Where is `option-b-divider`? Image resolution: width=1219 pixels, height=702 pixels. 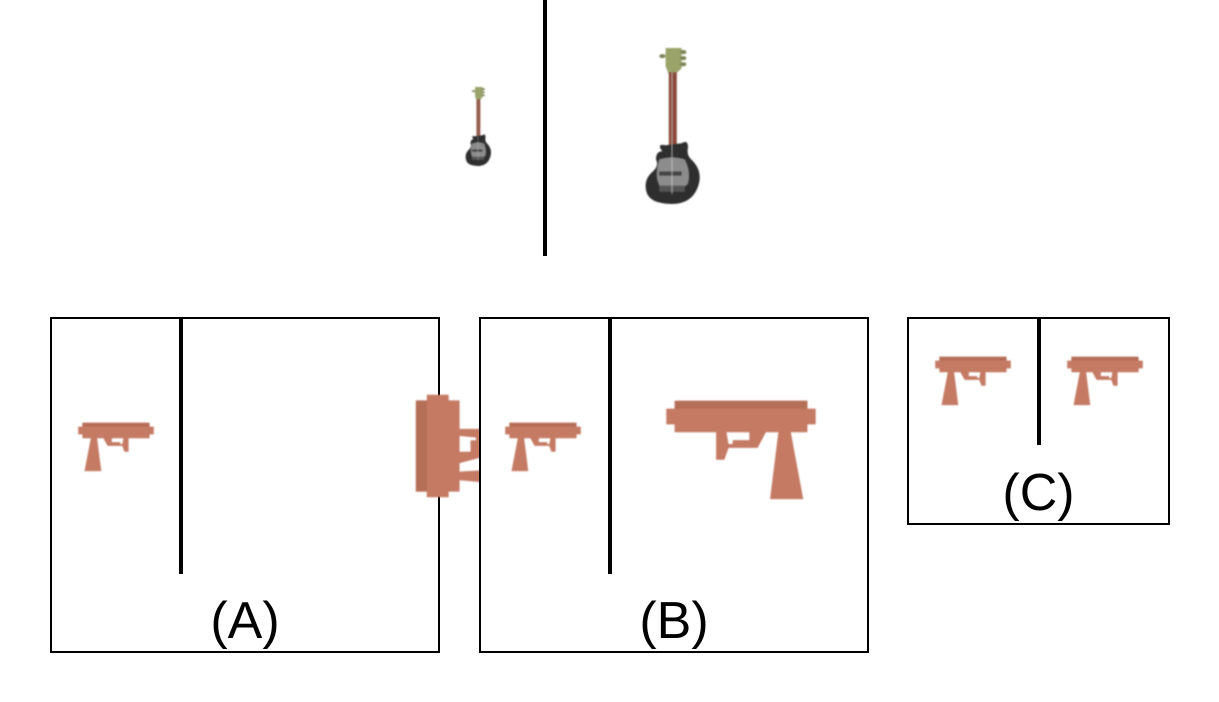
option-b-divider is located at coordinates (610, 446).